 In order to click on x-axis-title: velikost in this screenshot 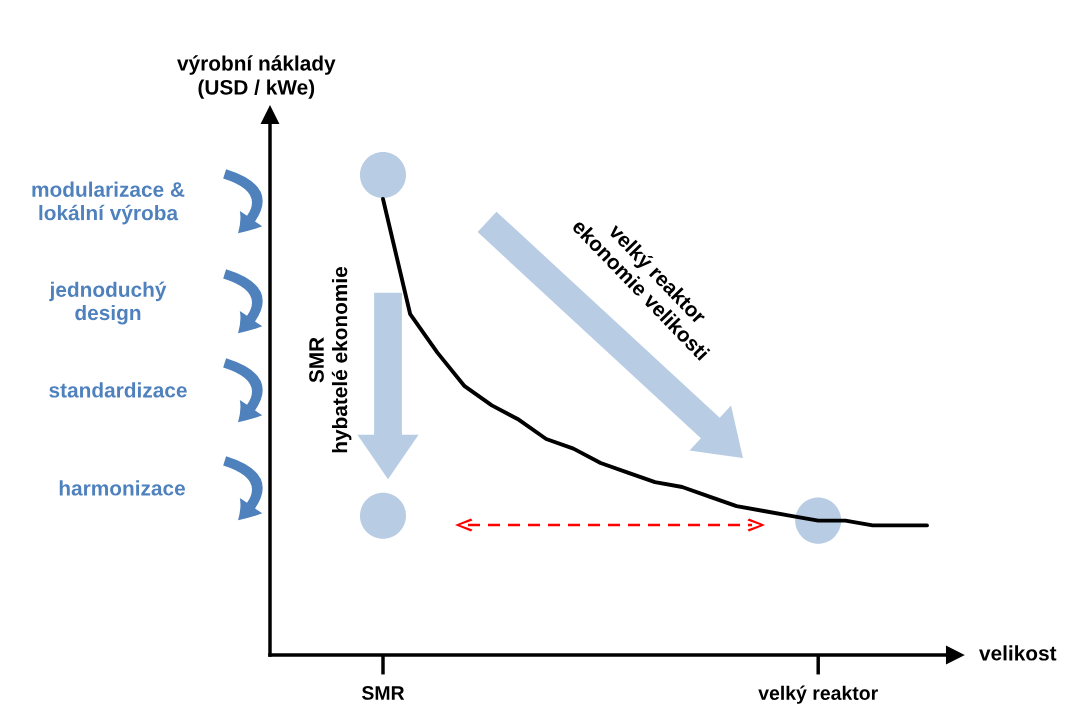, I will do `click(1018, 653)`.